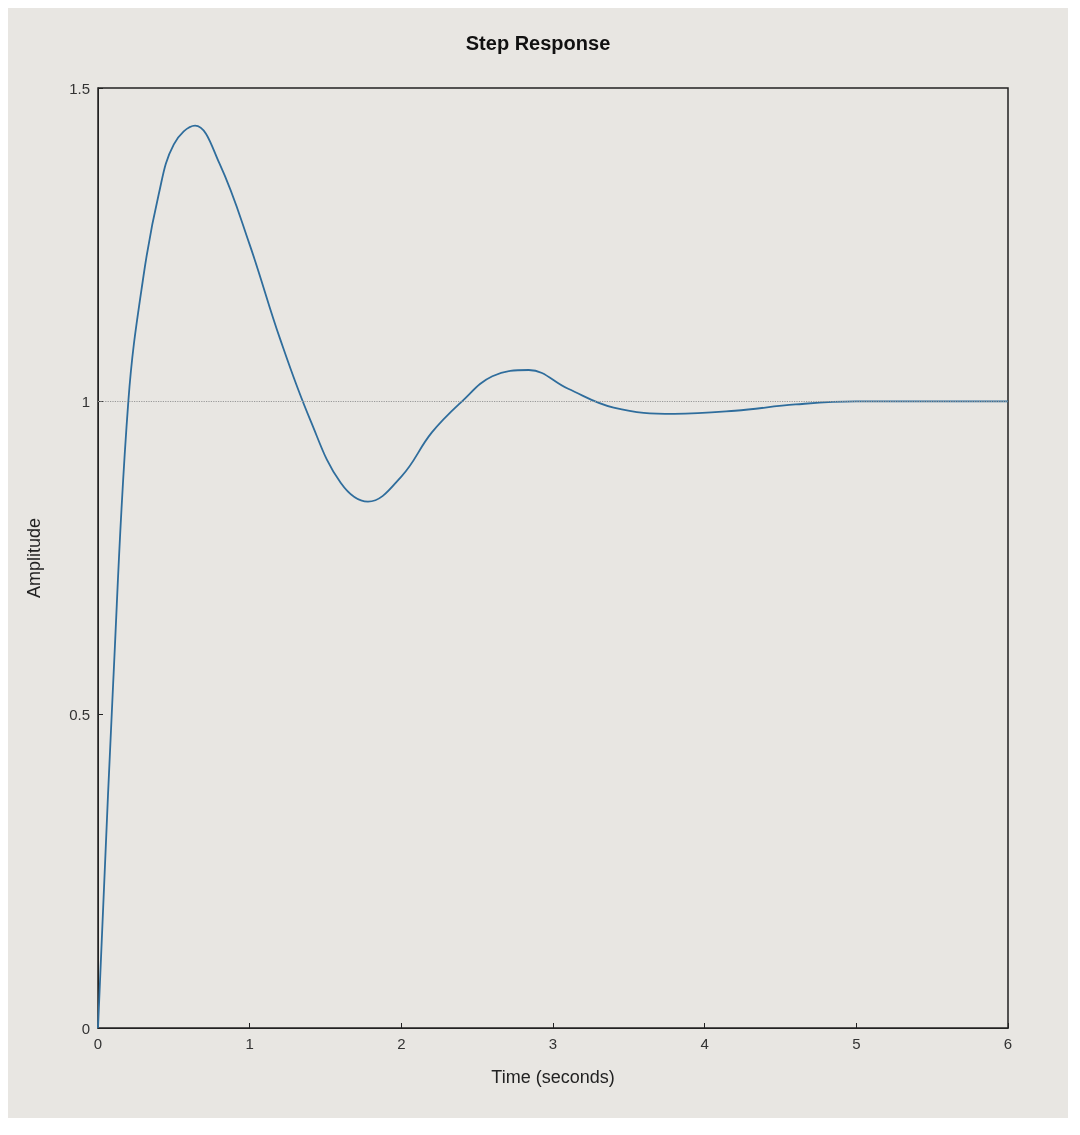  What do you see at coordinates (553, 1077) in the screenshot?
I see `x-axis-title: Time (seconds)` at bounding box center [553, 1077].